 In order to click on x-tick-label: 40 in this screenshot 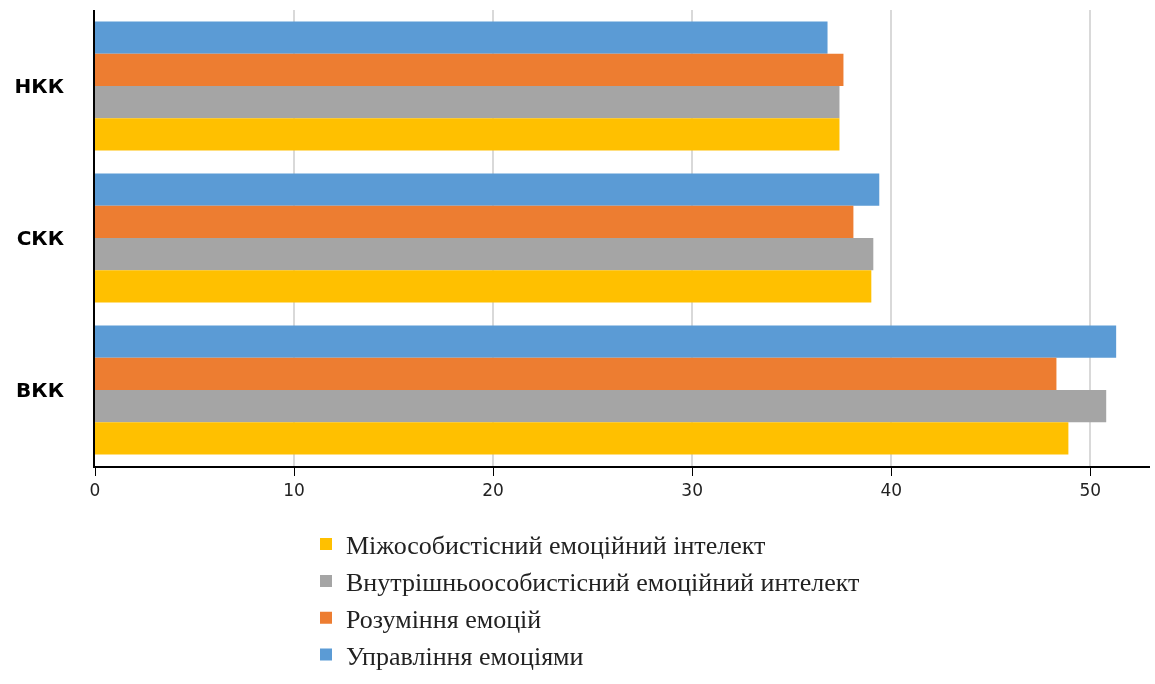, I will do `click(891, 490)`.